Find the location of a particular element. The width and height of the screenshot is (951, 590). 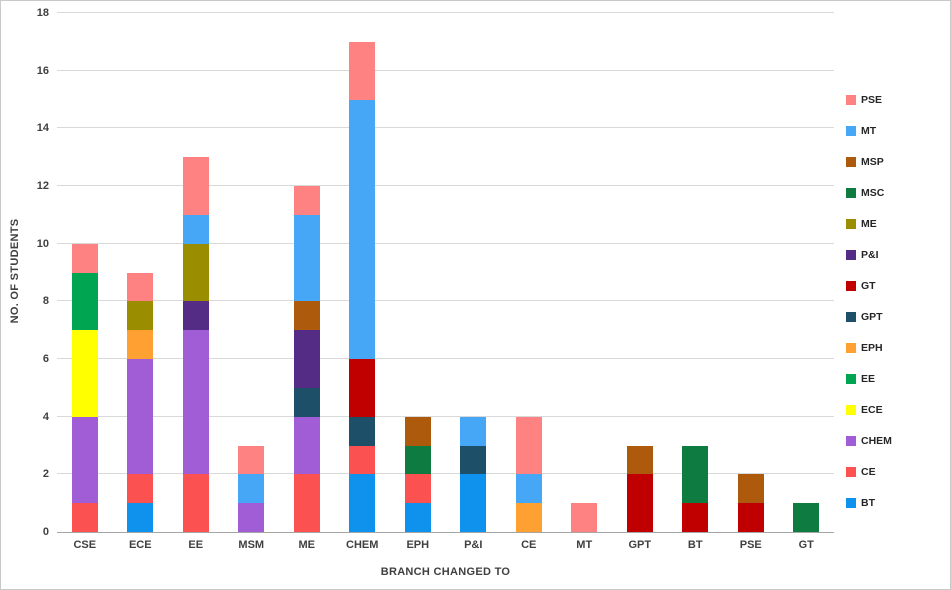

y-tick-label: 0 is located at coordinates (45, 532).